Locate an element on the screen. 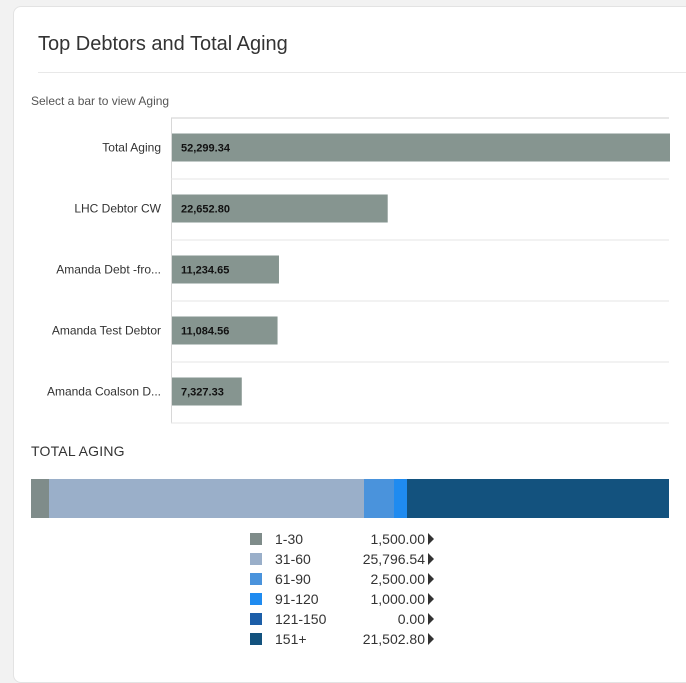  legend-item: 31-60 25,796.54 is located at coordinates (360, 559).